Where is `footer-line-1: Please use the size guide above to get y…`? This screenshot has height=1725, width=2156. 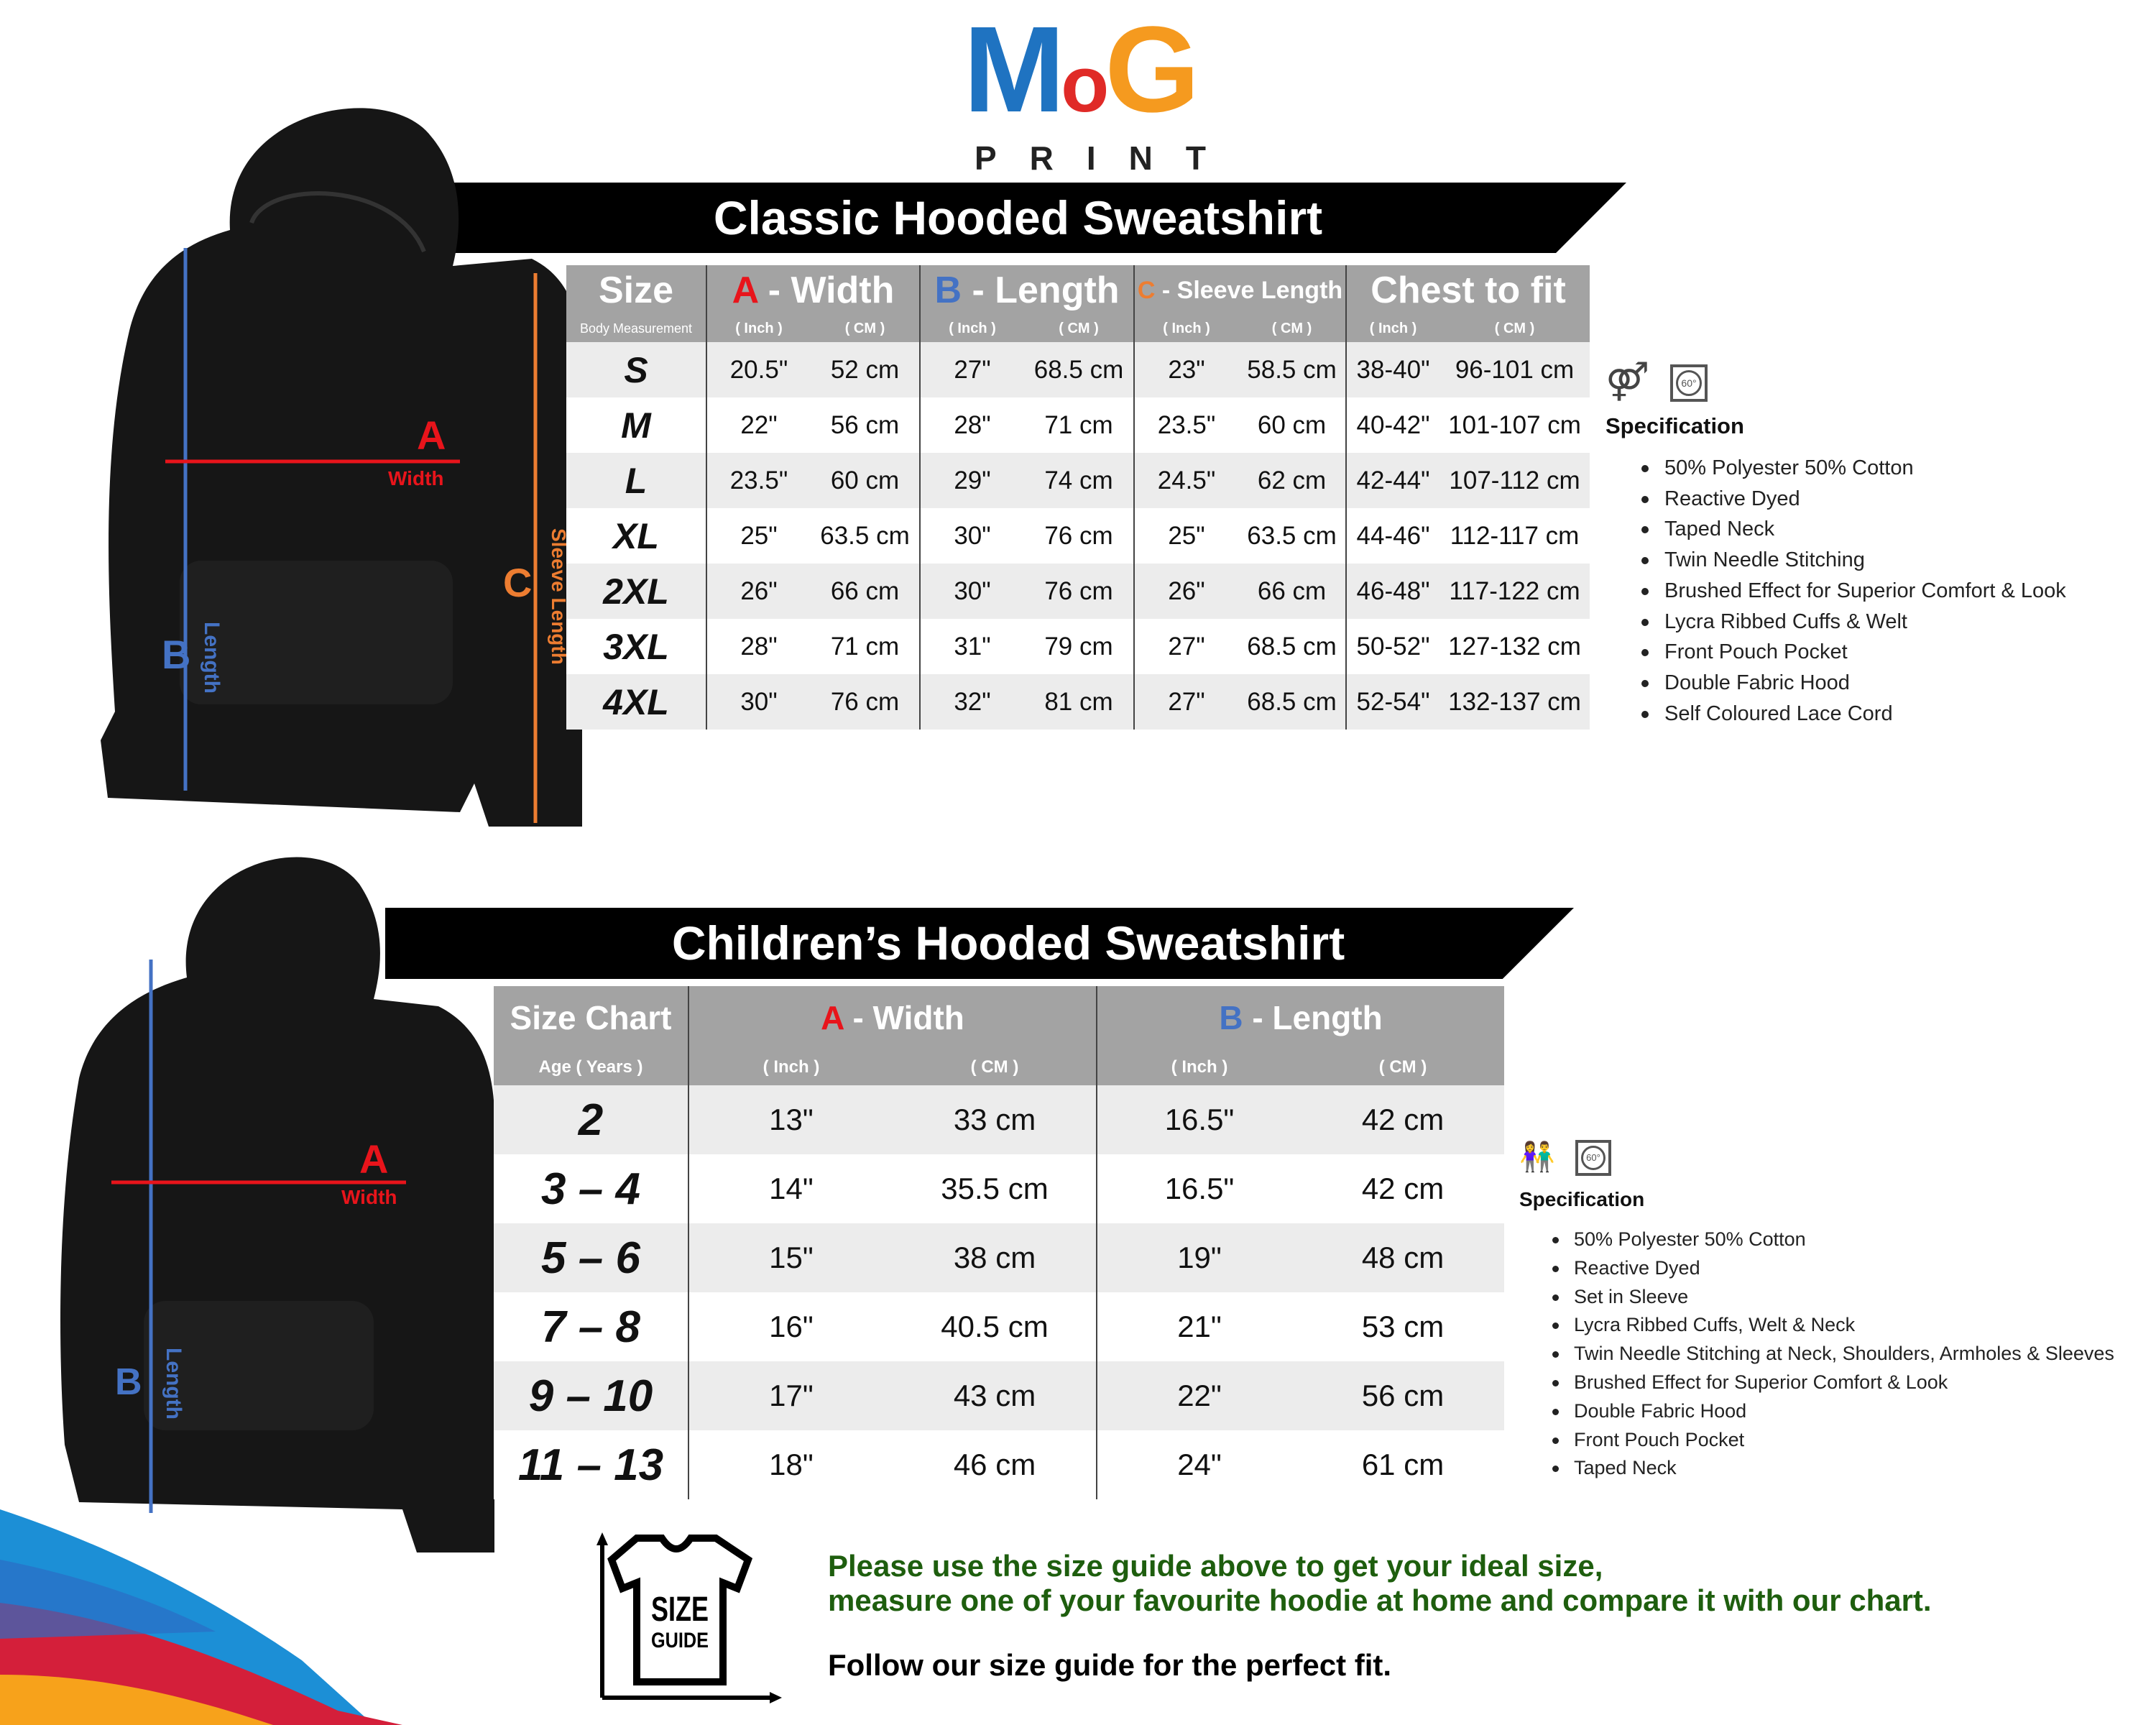
footer-line-1: Please use the size guide above to get y… is located at coordinates (1216, 1566).